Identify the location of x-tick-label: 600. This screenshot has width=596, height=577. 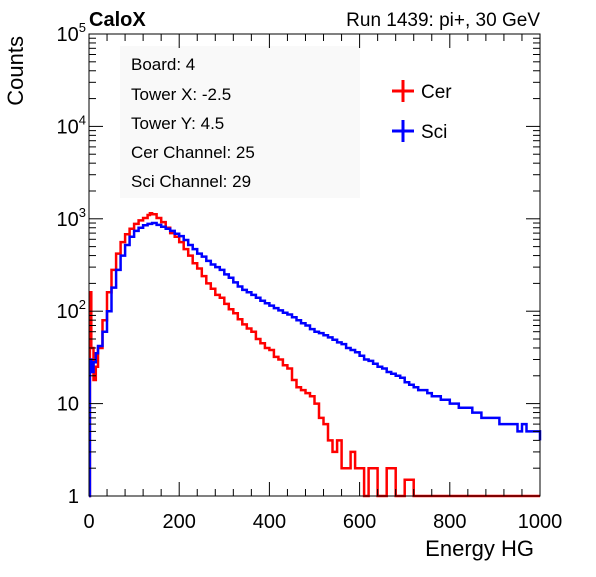
(359, 522).